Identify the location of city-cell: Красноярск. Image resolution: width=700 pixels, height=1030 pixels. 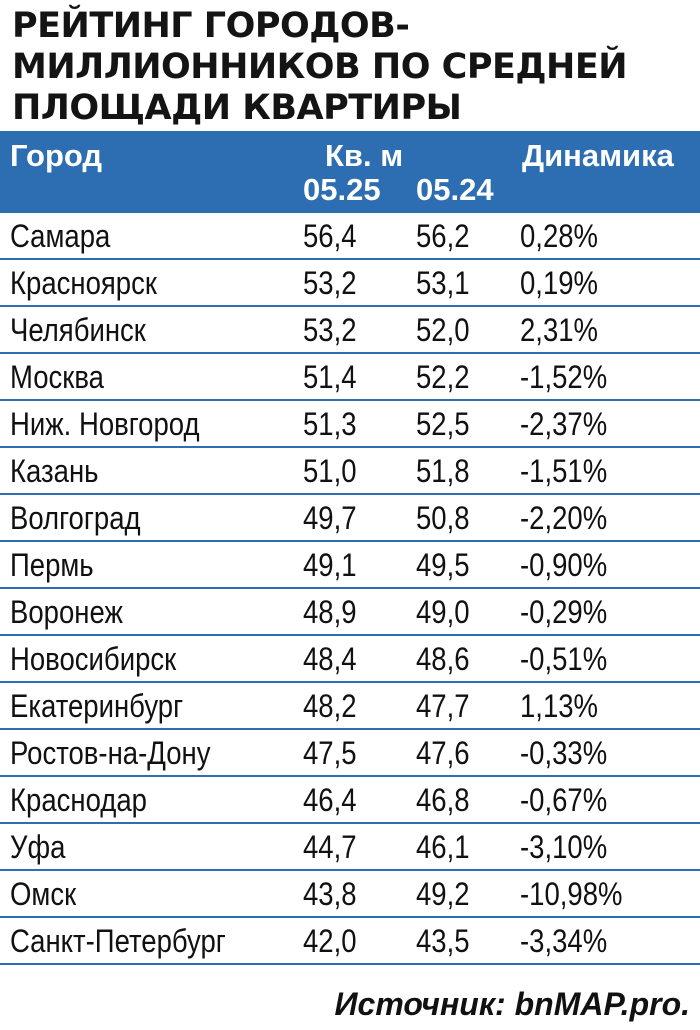
(83, 283).